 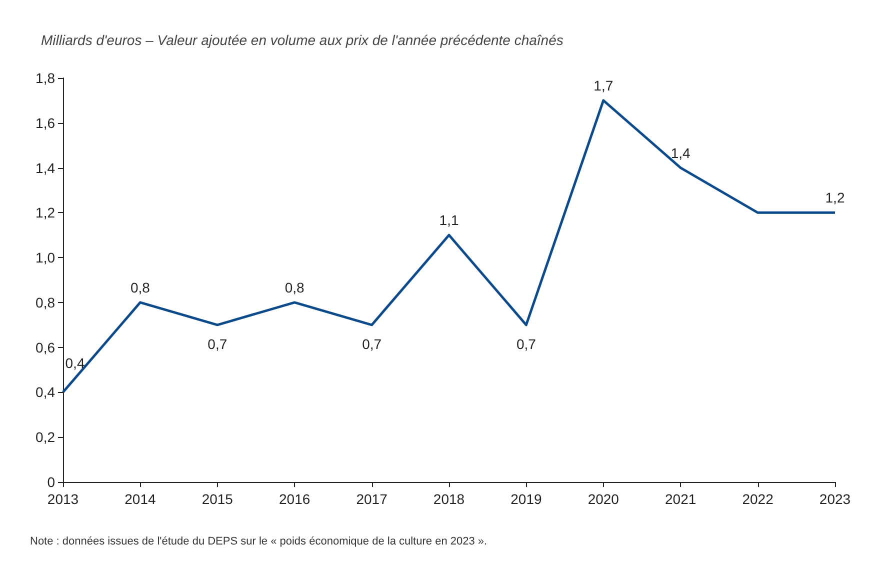 What do you see at coordinates (526, 499) in the screenshot?
I see `x-tick-label: 2019` at bounding box center [526, 499].